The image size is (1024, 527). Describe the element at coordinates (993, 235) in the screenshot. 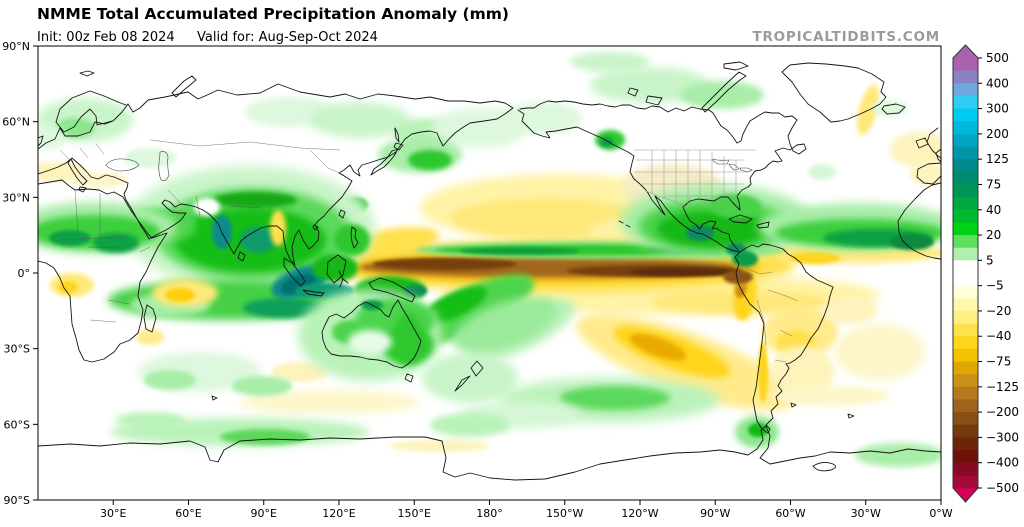

I see `colorbar-tick-label: 20` at that location.